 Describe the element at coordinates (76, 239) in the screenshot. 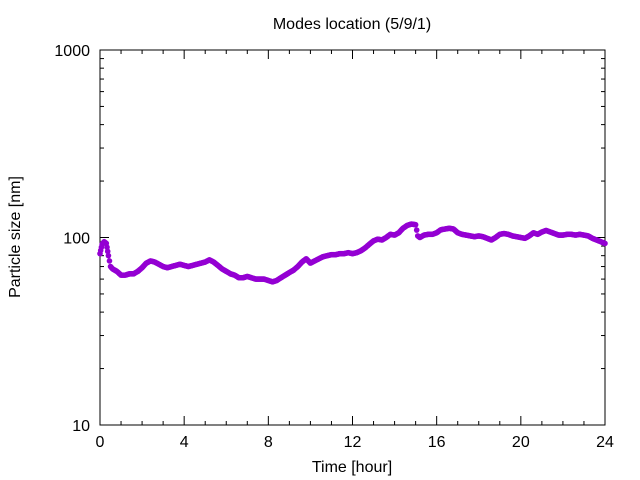

I see `y-tick-label: 100` at that location.